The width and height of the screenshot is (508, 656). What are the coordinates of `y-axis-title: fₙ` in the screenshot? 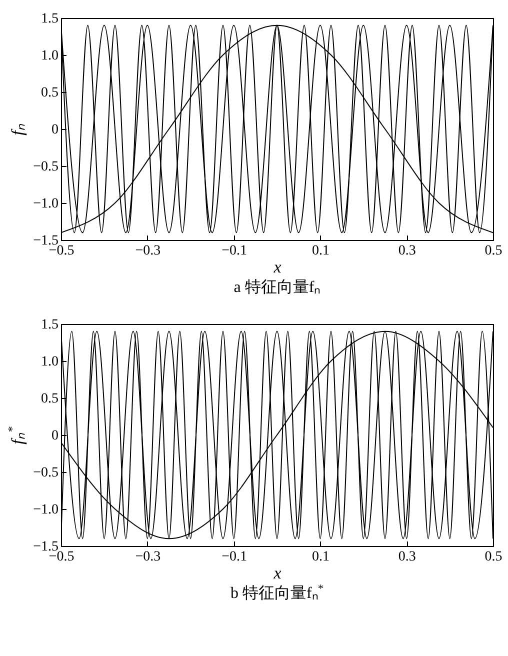 It's located at (18, 130).